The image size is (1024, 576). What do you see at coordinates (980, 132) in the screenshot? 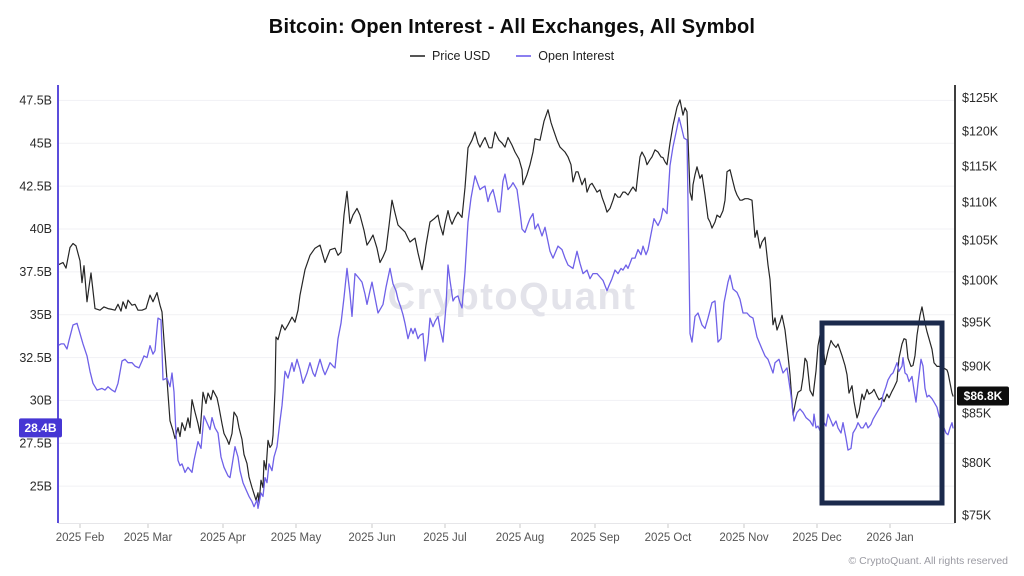
I see `y-right-label: $120K` at bounding box center [980, 132].